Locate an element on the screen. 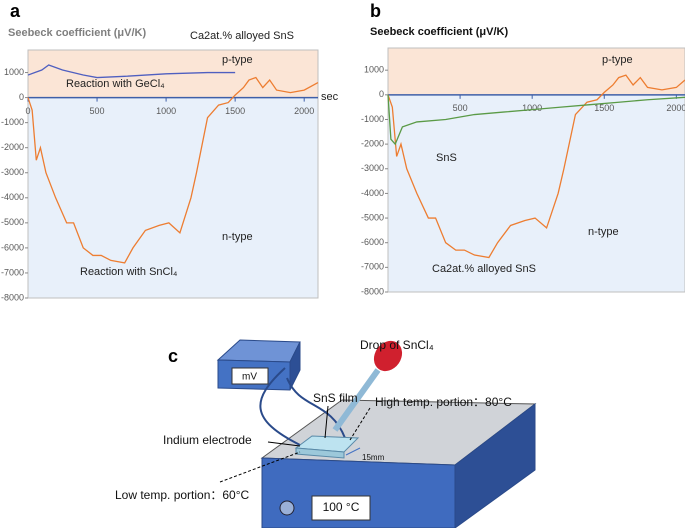 Image resolution: width=685 pixels, height=528 pixels. meter-display is located at coordinates (250, 376).